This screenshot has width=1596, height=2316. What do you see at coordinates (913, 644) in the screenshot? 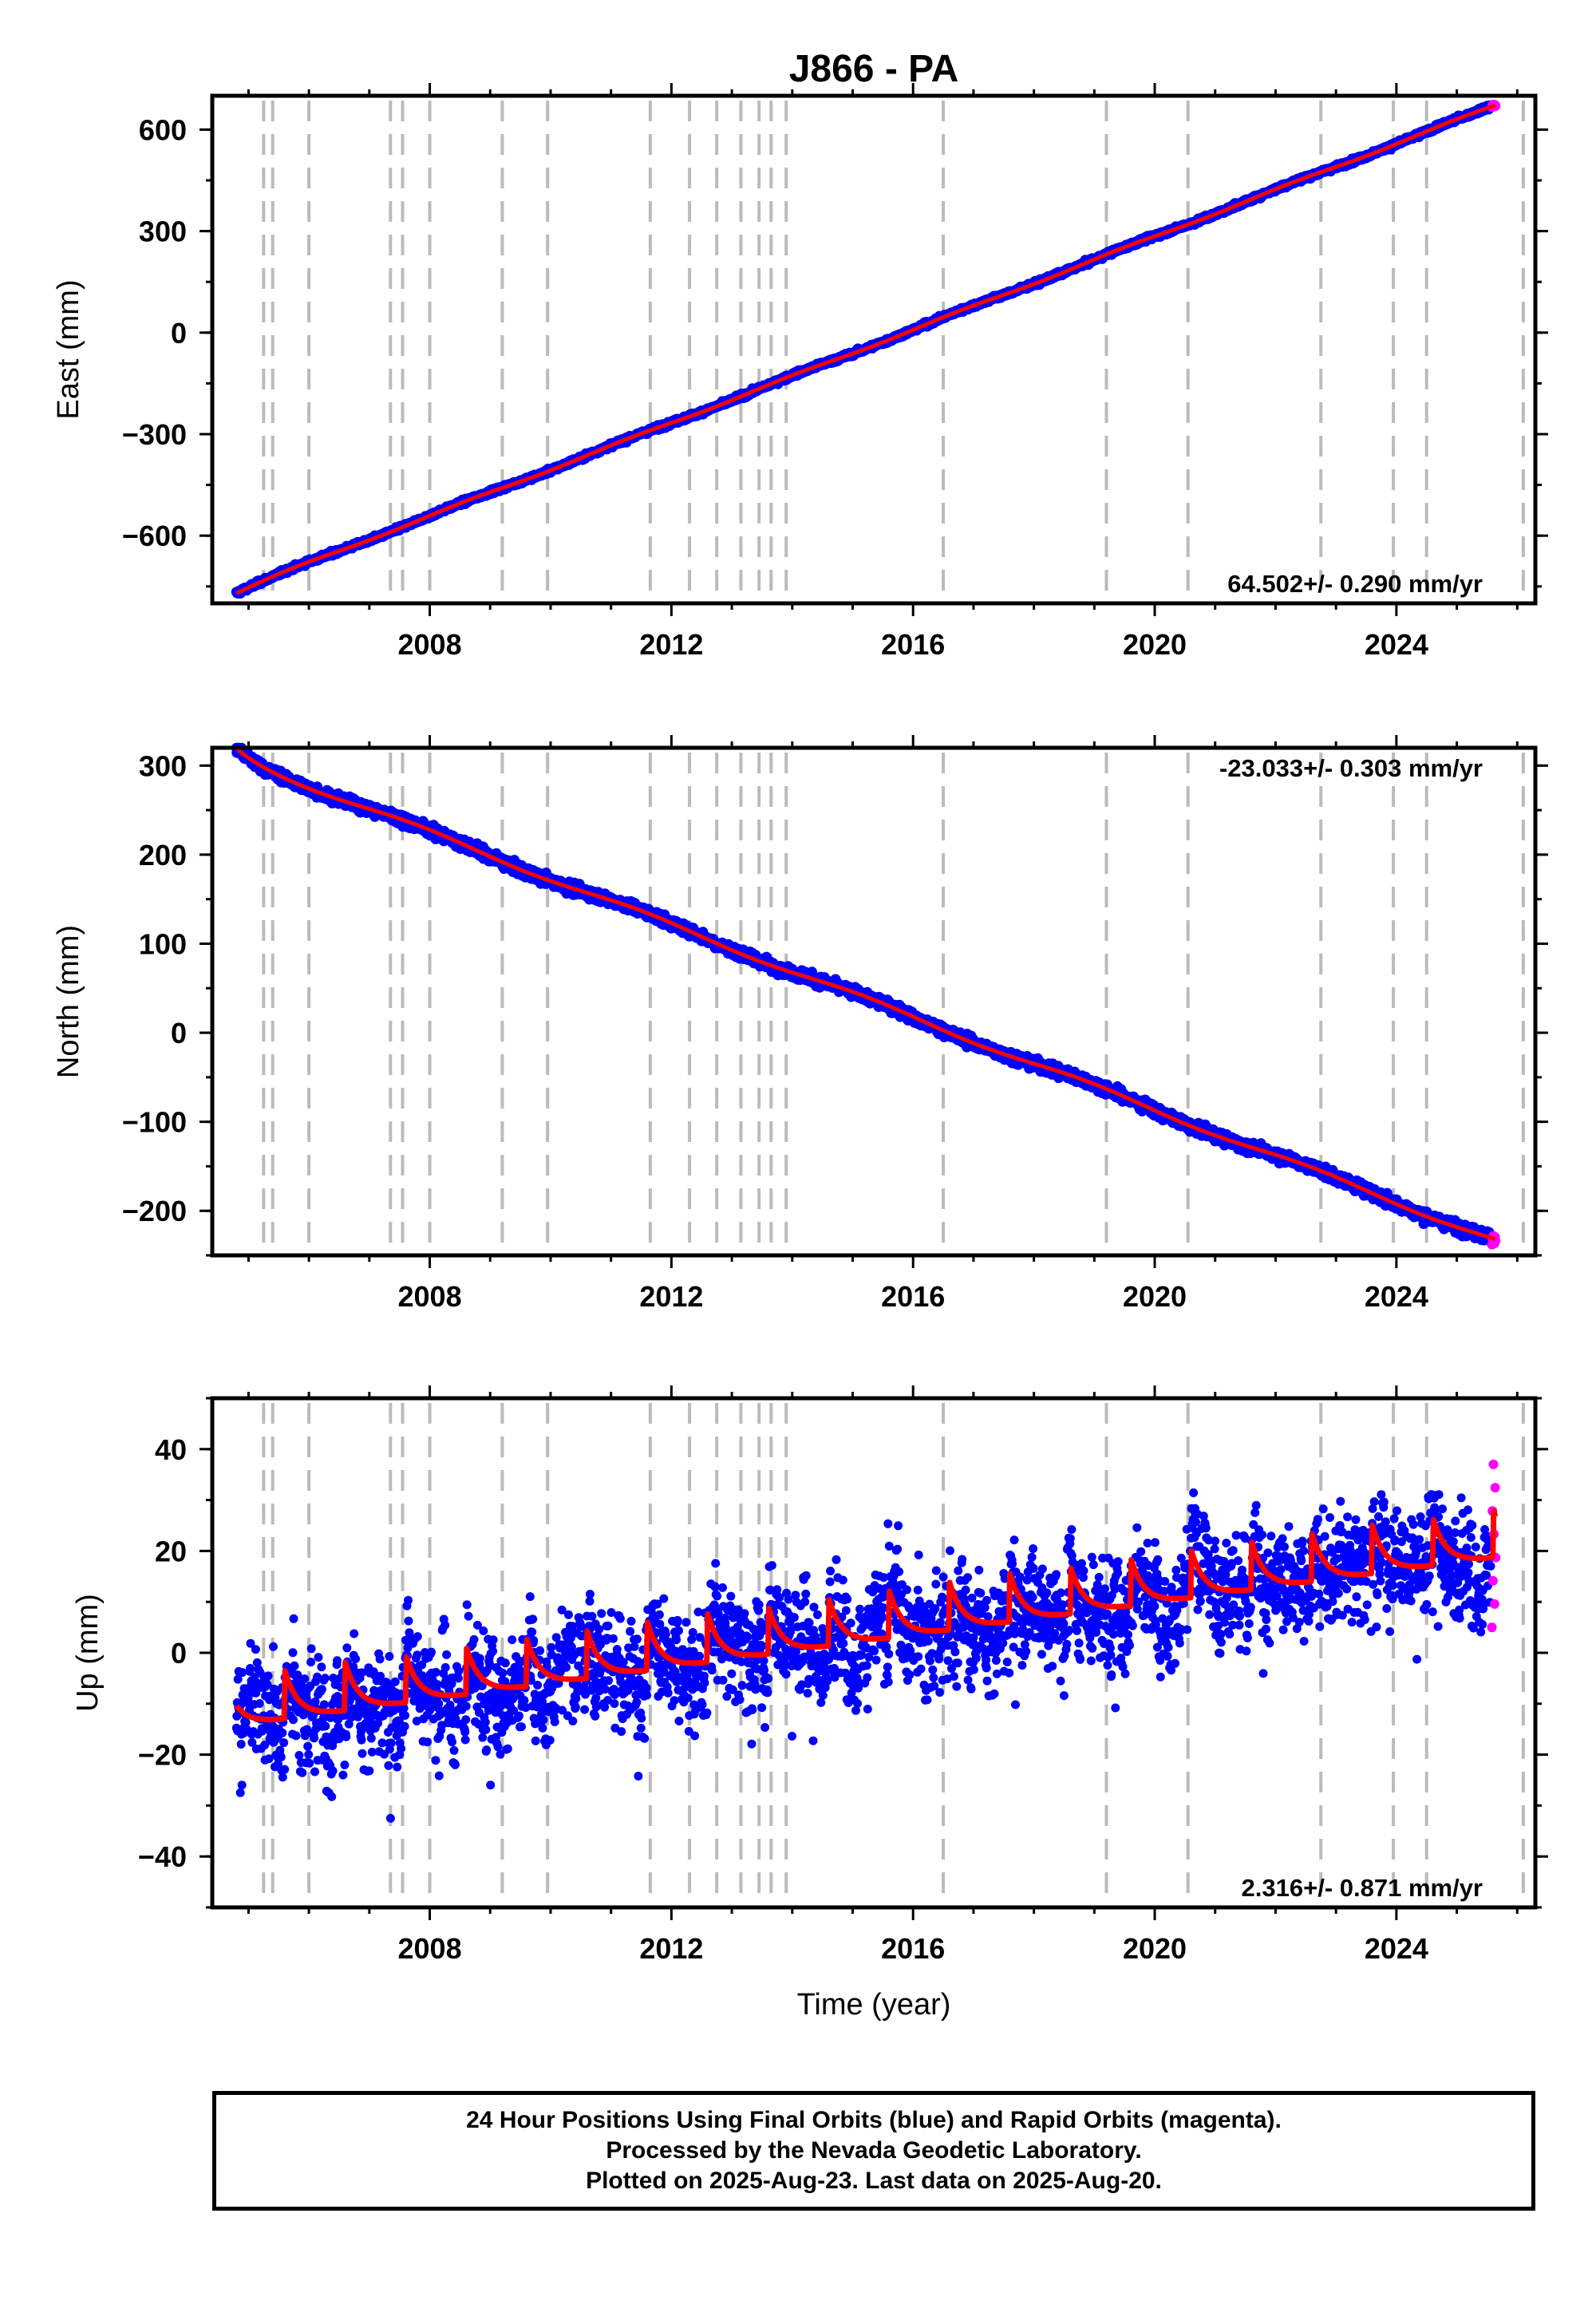
I see `east-xtick-label: 2016` at bounding box center [913, 644].